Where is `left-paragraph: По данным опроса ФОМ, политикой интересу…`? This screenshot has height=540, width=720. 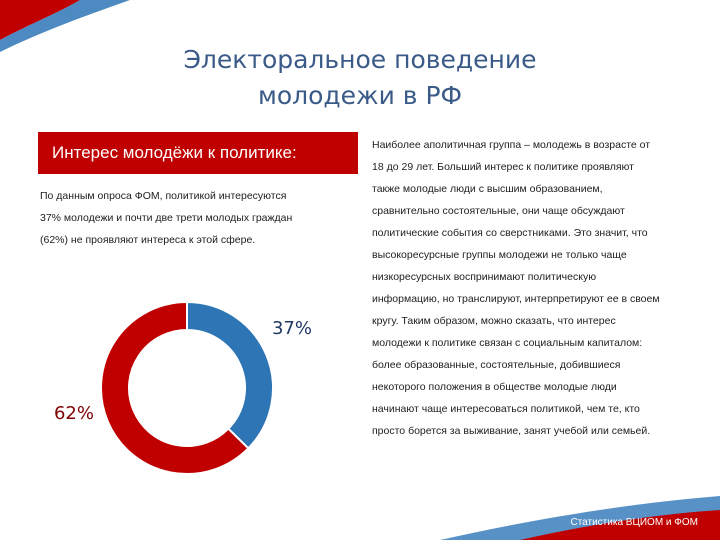
left-paragraph: По данным опроса ФОМ, политикой интересу… is located at coordinates (200, 218).